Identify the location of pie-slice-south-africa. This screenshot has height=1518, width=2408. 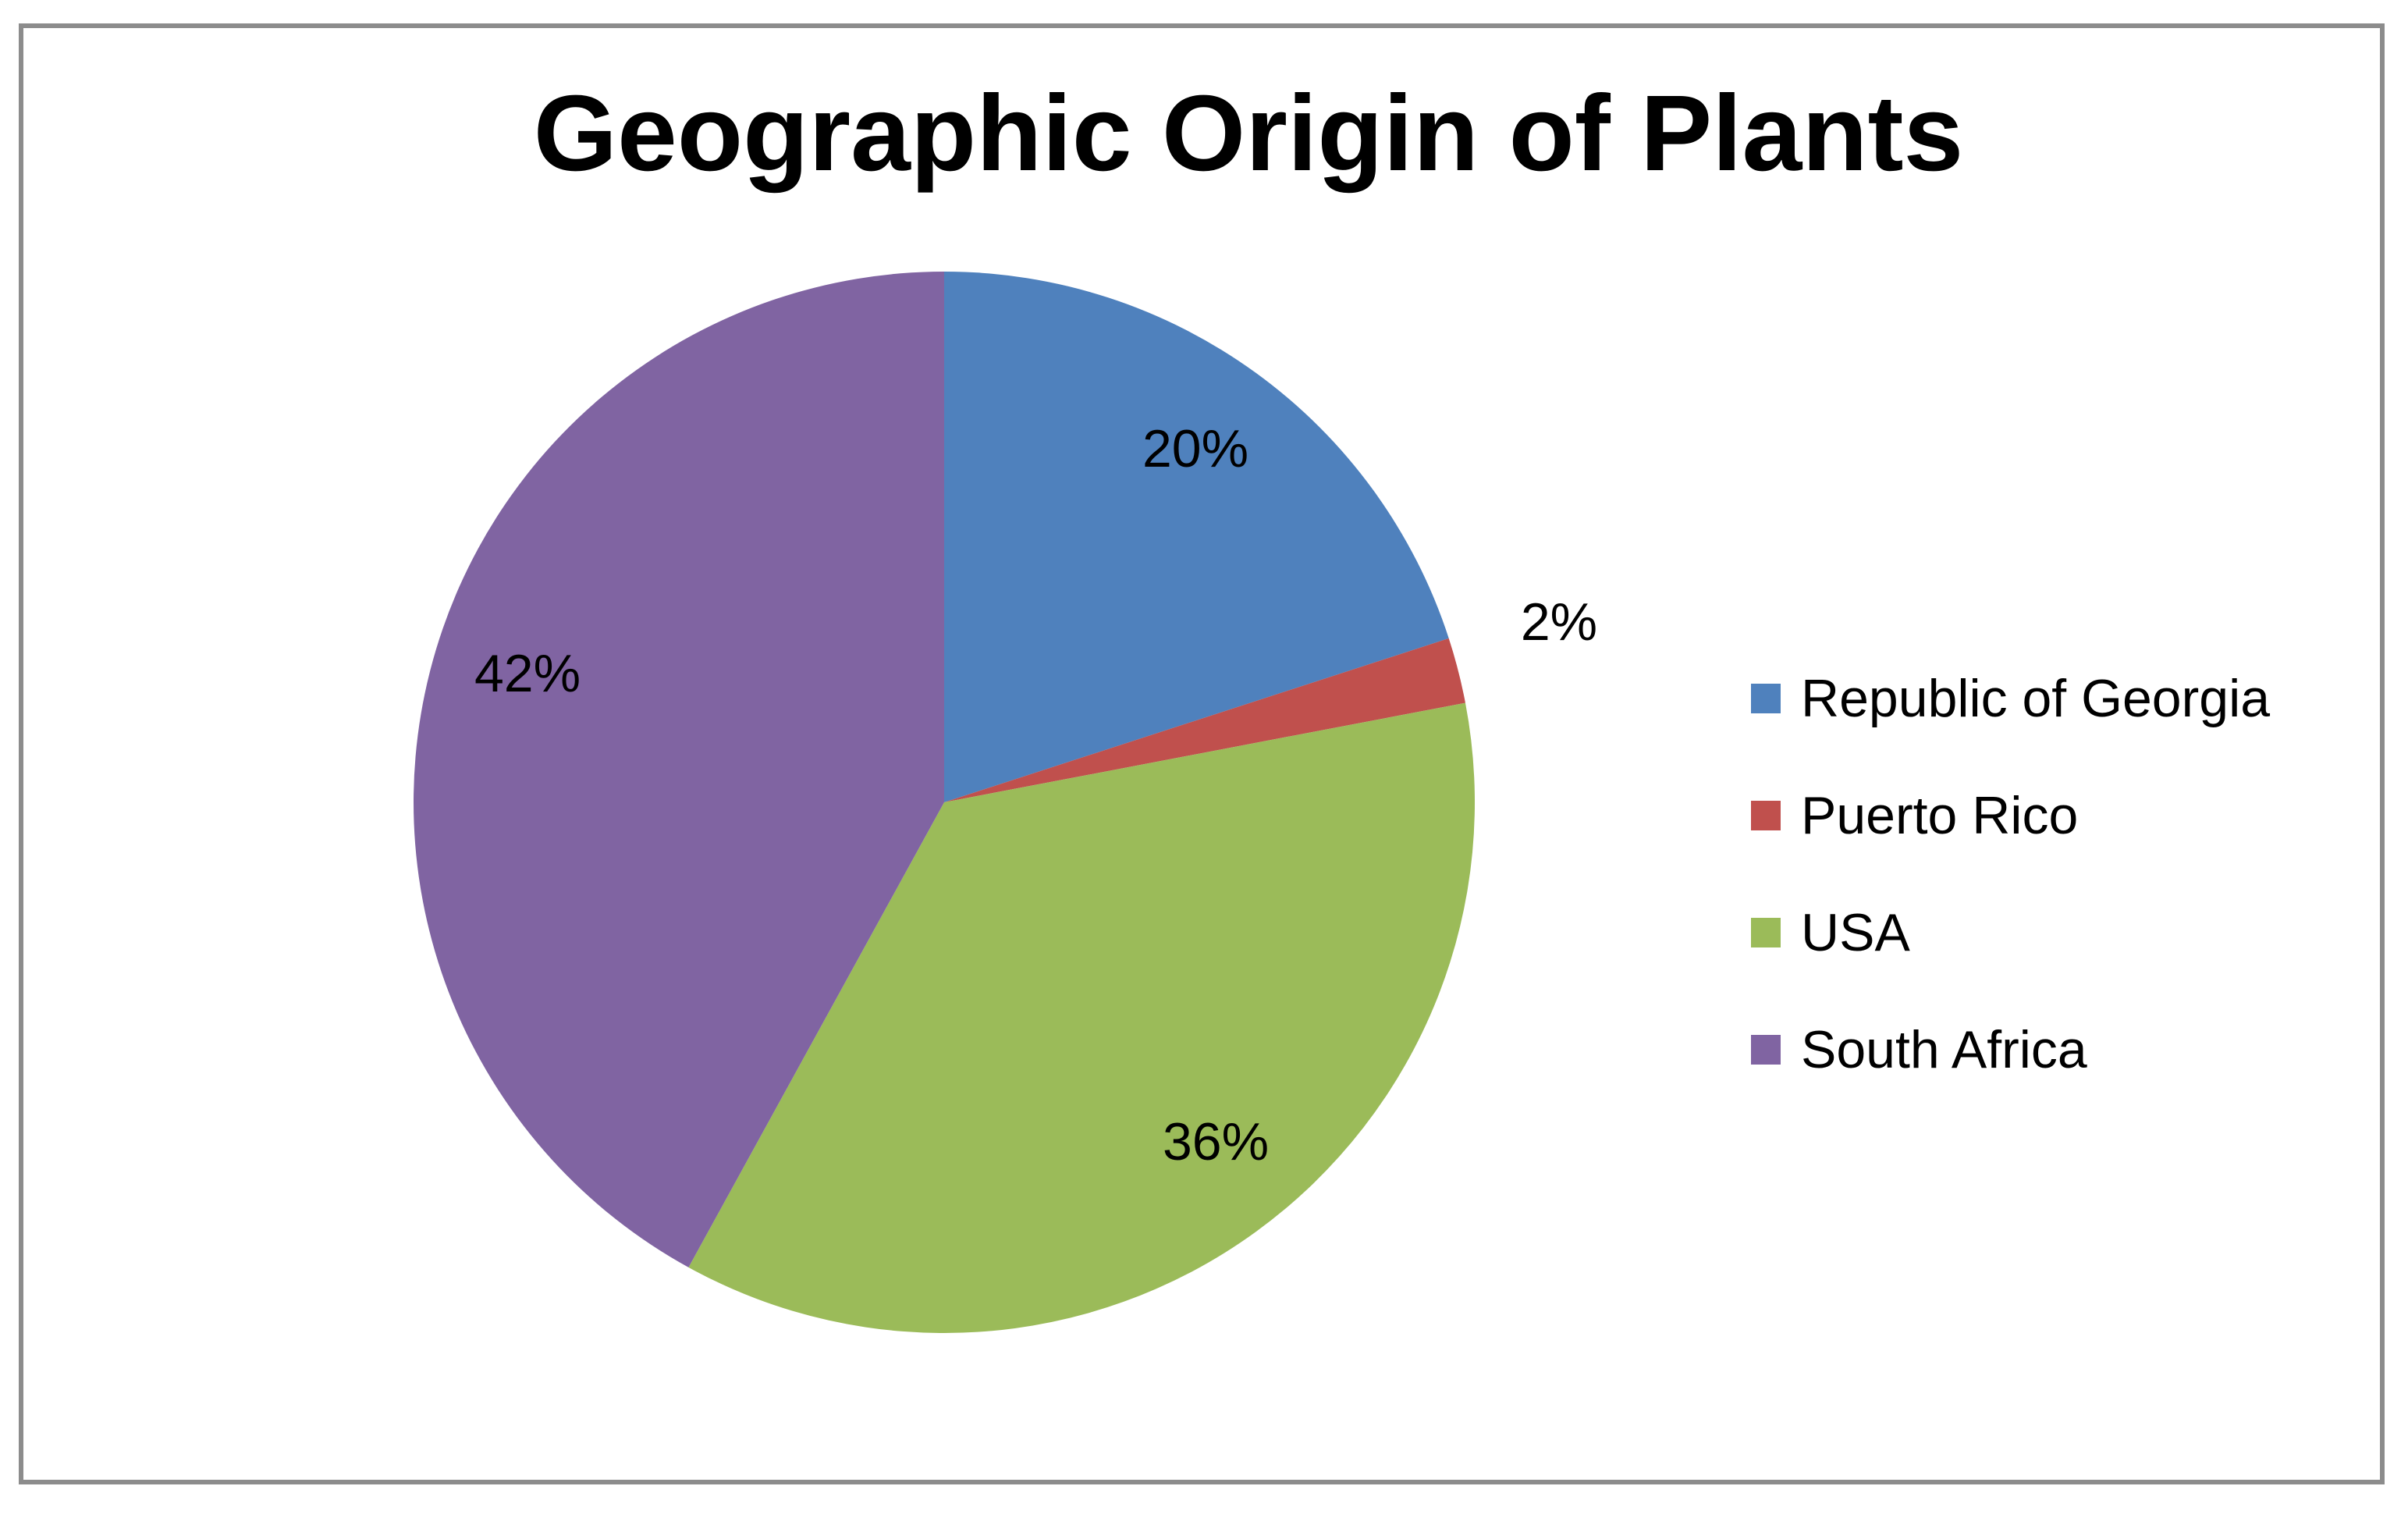
(678, 769).